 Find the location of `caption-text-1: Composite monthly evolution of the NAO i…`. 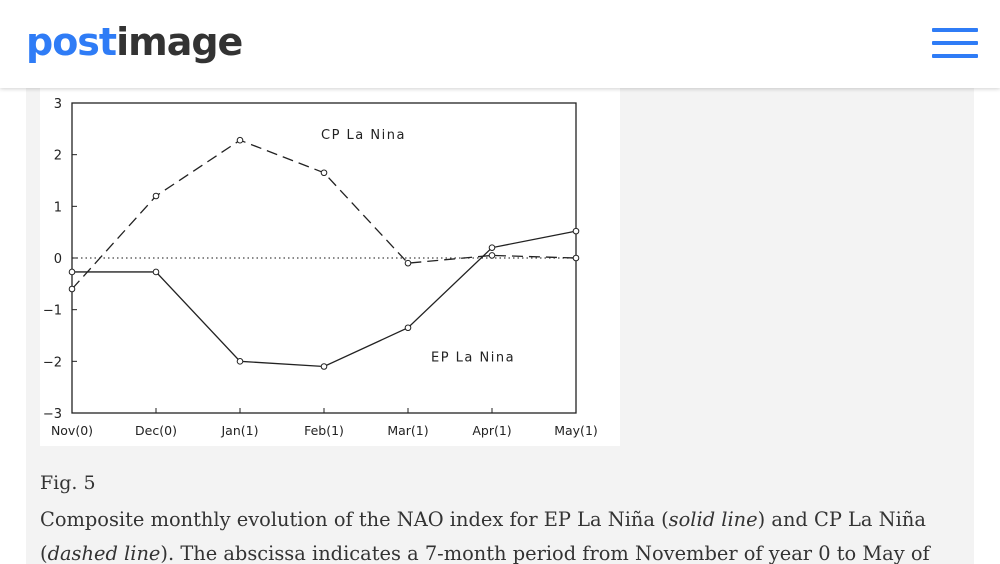

caption-text-1: Composite monthly evolution of the NAO i… is located at coordinates (354, 519).